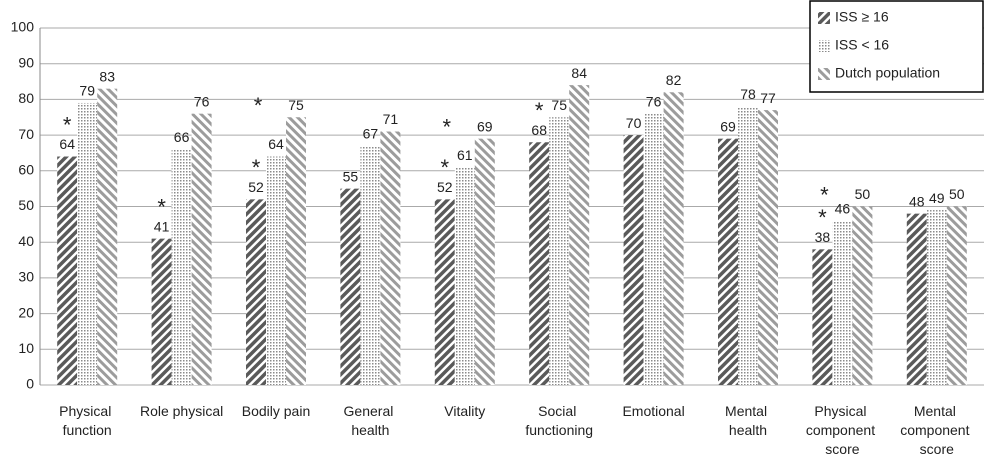  I want to click on value-label: 48, so click(917, 201).